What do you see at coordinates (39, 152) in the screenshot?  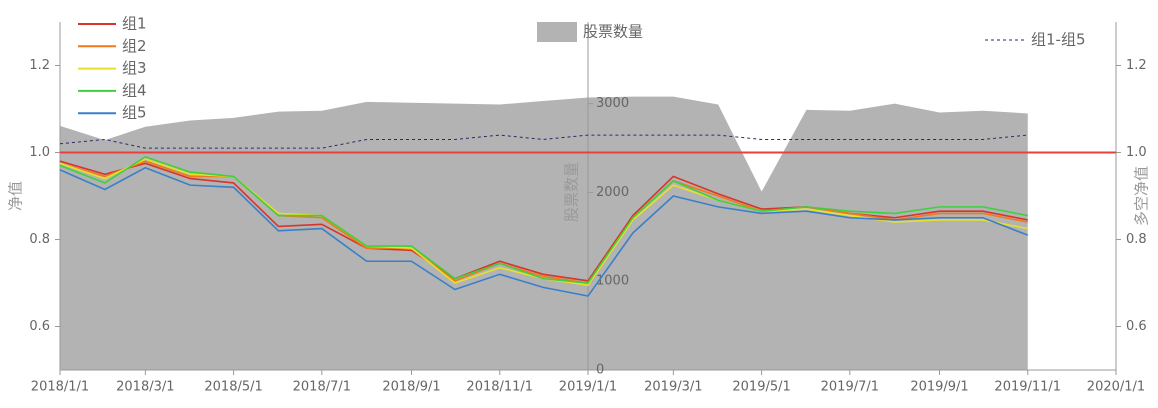 I see `y-tick-label: 1.0` at bounding box center [39, 152].